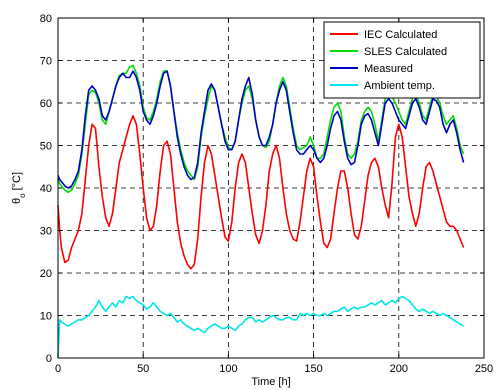  Describe the element at coordinates (143, 369) in the screenshot. I see `x-tick-label: 50` at that location.